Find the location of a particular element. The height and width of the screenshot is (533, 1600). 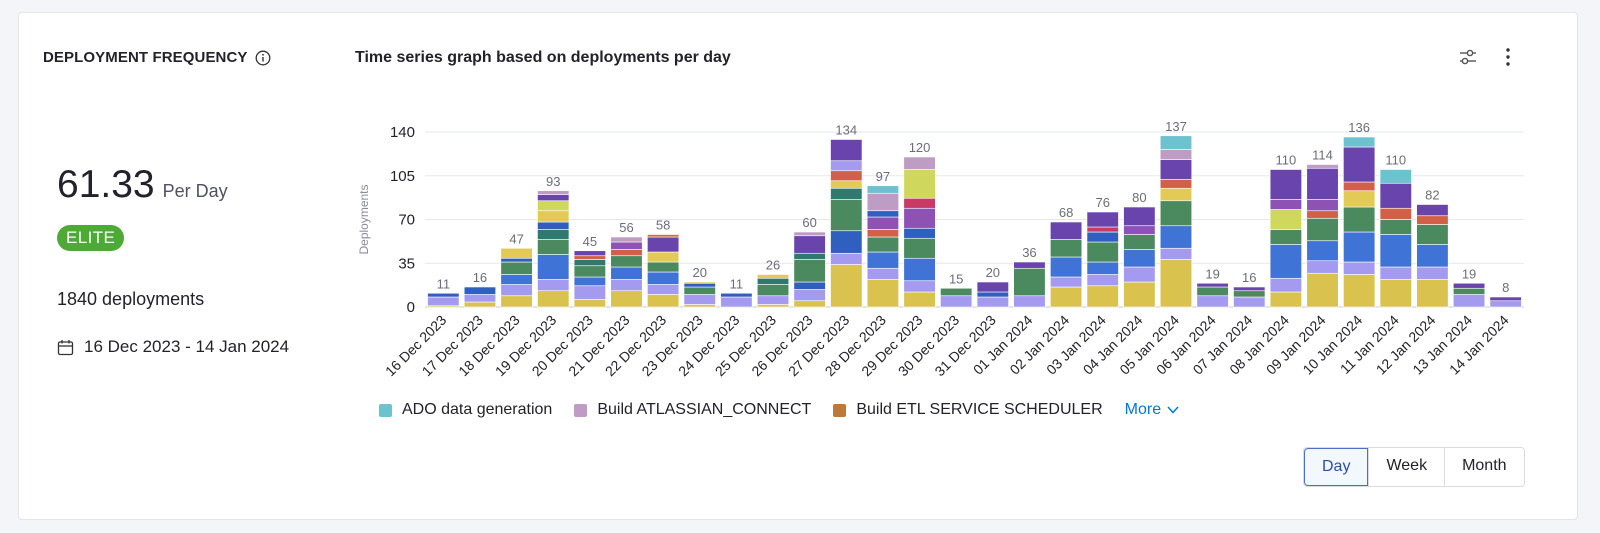

y-axis-label: Deployments is located at coordinates (364, 219).